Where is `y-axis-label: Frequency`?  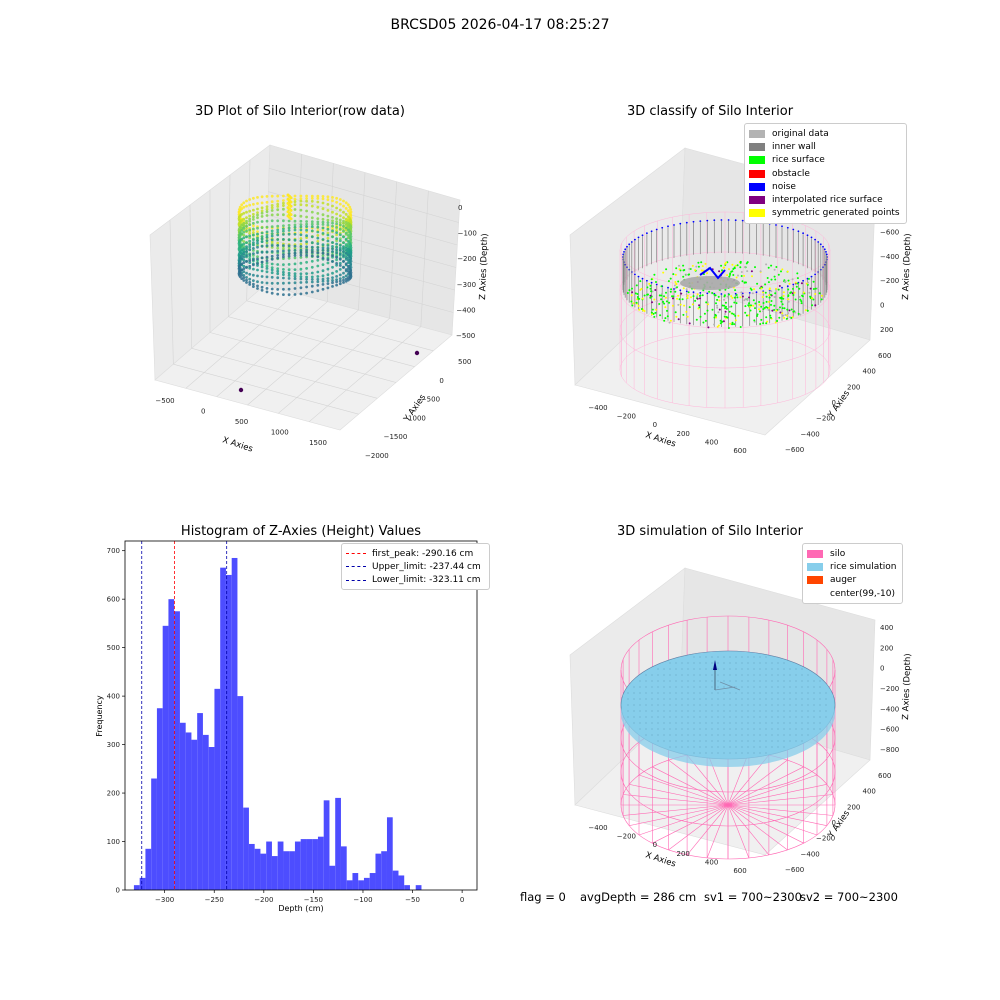 y-axis-label: Frequency is located at coordinates (99, 716).